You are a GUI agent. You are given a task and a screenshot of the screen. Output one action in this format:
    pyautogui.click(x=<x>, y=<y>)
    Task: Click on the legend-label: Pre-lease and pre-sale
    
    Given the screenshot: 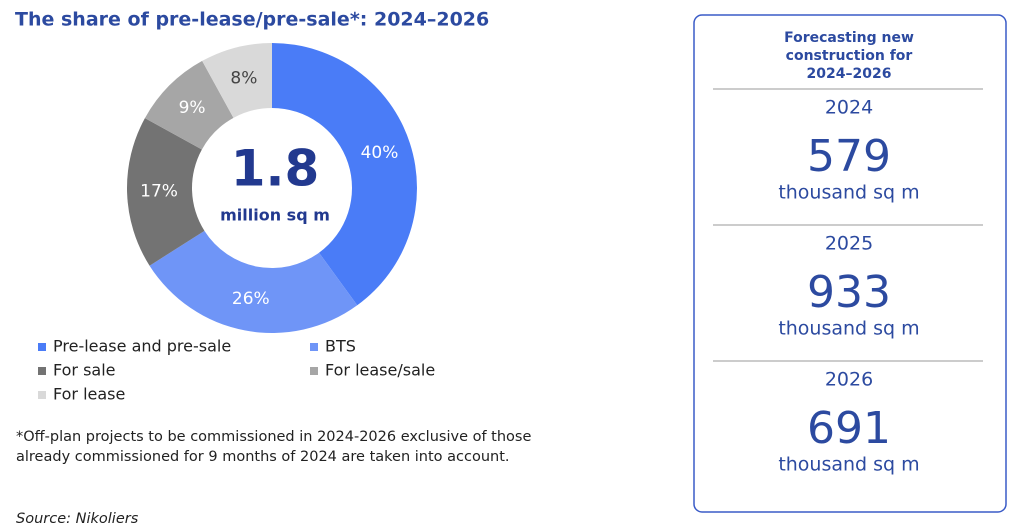 What is the action you would take?
    pyautogui.click(x=142, y=346)
    